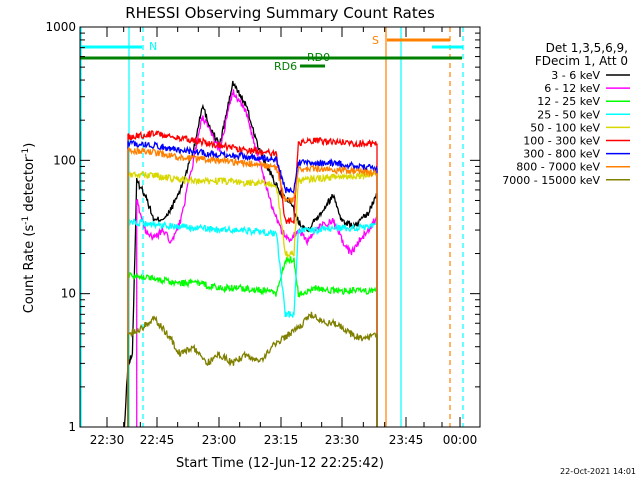 The height and width of the screenshot is (480, 640). Describe the element at coordinates (561, 154) in the screenshot. I see `legend-label-6: 300 - 800 keV` at that location.